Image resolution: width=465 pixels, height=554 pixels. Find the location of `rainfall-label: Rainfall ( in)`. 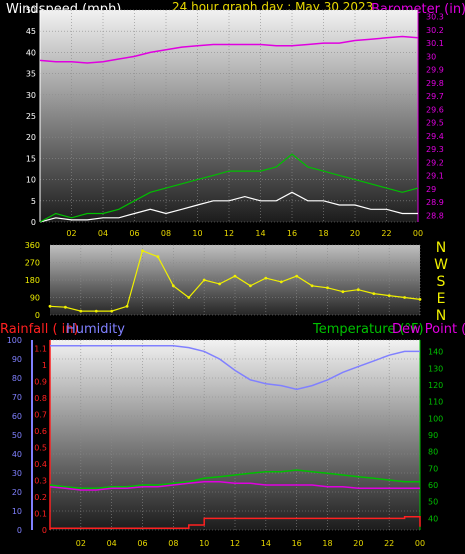

rainfall-label: Rainfall ( in) is located at coordinates (39, 329).